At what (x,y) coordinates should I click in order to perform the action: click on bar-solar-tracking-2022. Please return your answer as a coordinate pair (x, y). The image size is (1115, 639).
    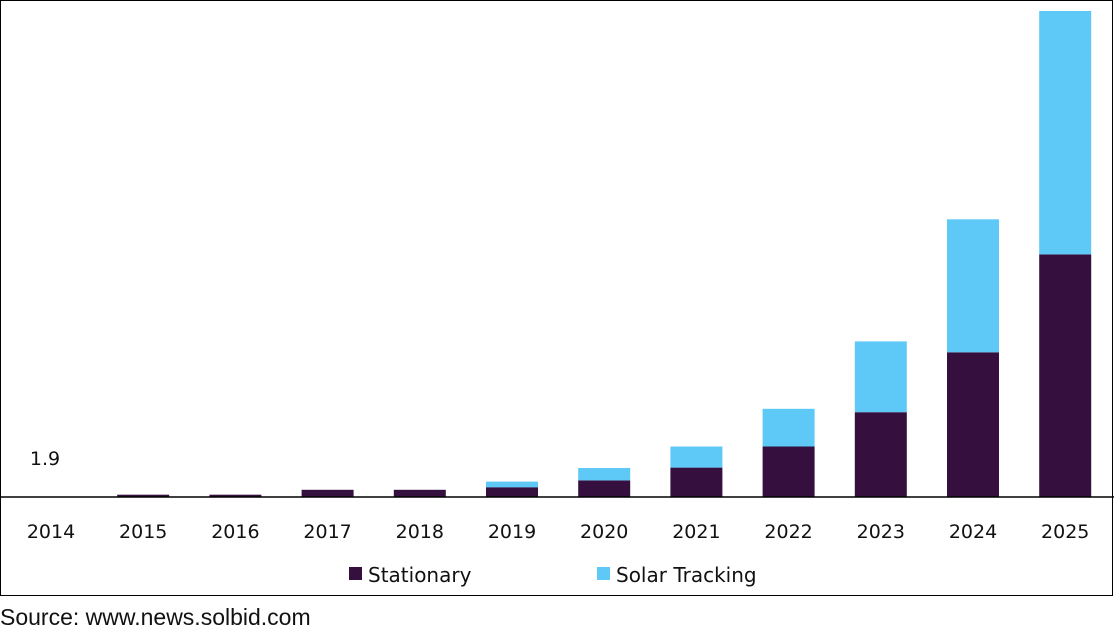
    Looking at the image, I should click on (788, 427).